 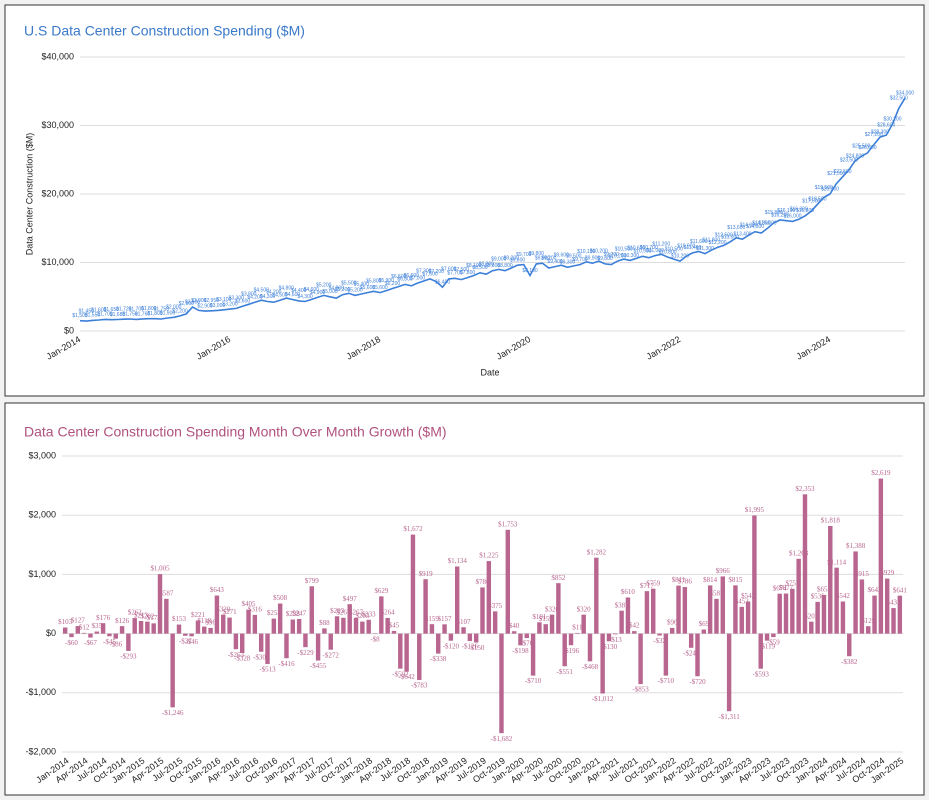 I want to click on data-label: $5,600, so click(x=380, y=288).